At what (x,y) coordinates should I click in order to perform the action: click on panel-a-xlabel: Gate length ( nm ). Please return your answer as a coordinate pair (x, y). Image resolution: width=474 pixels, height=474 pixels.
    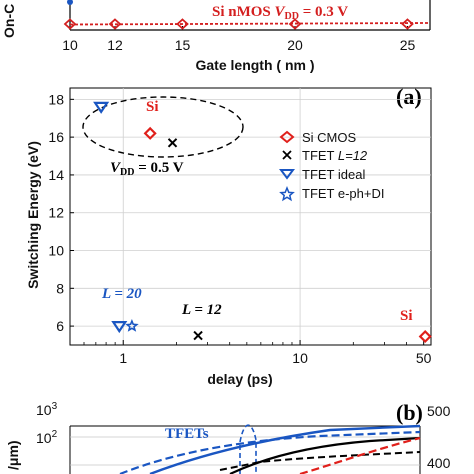
    Looking at the image, I should click on (255, 65).